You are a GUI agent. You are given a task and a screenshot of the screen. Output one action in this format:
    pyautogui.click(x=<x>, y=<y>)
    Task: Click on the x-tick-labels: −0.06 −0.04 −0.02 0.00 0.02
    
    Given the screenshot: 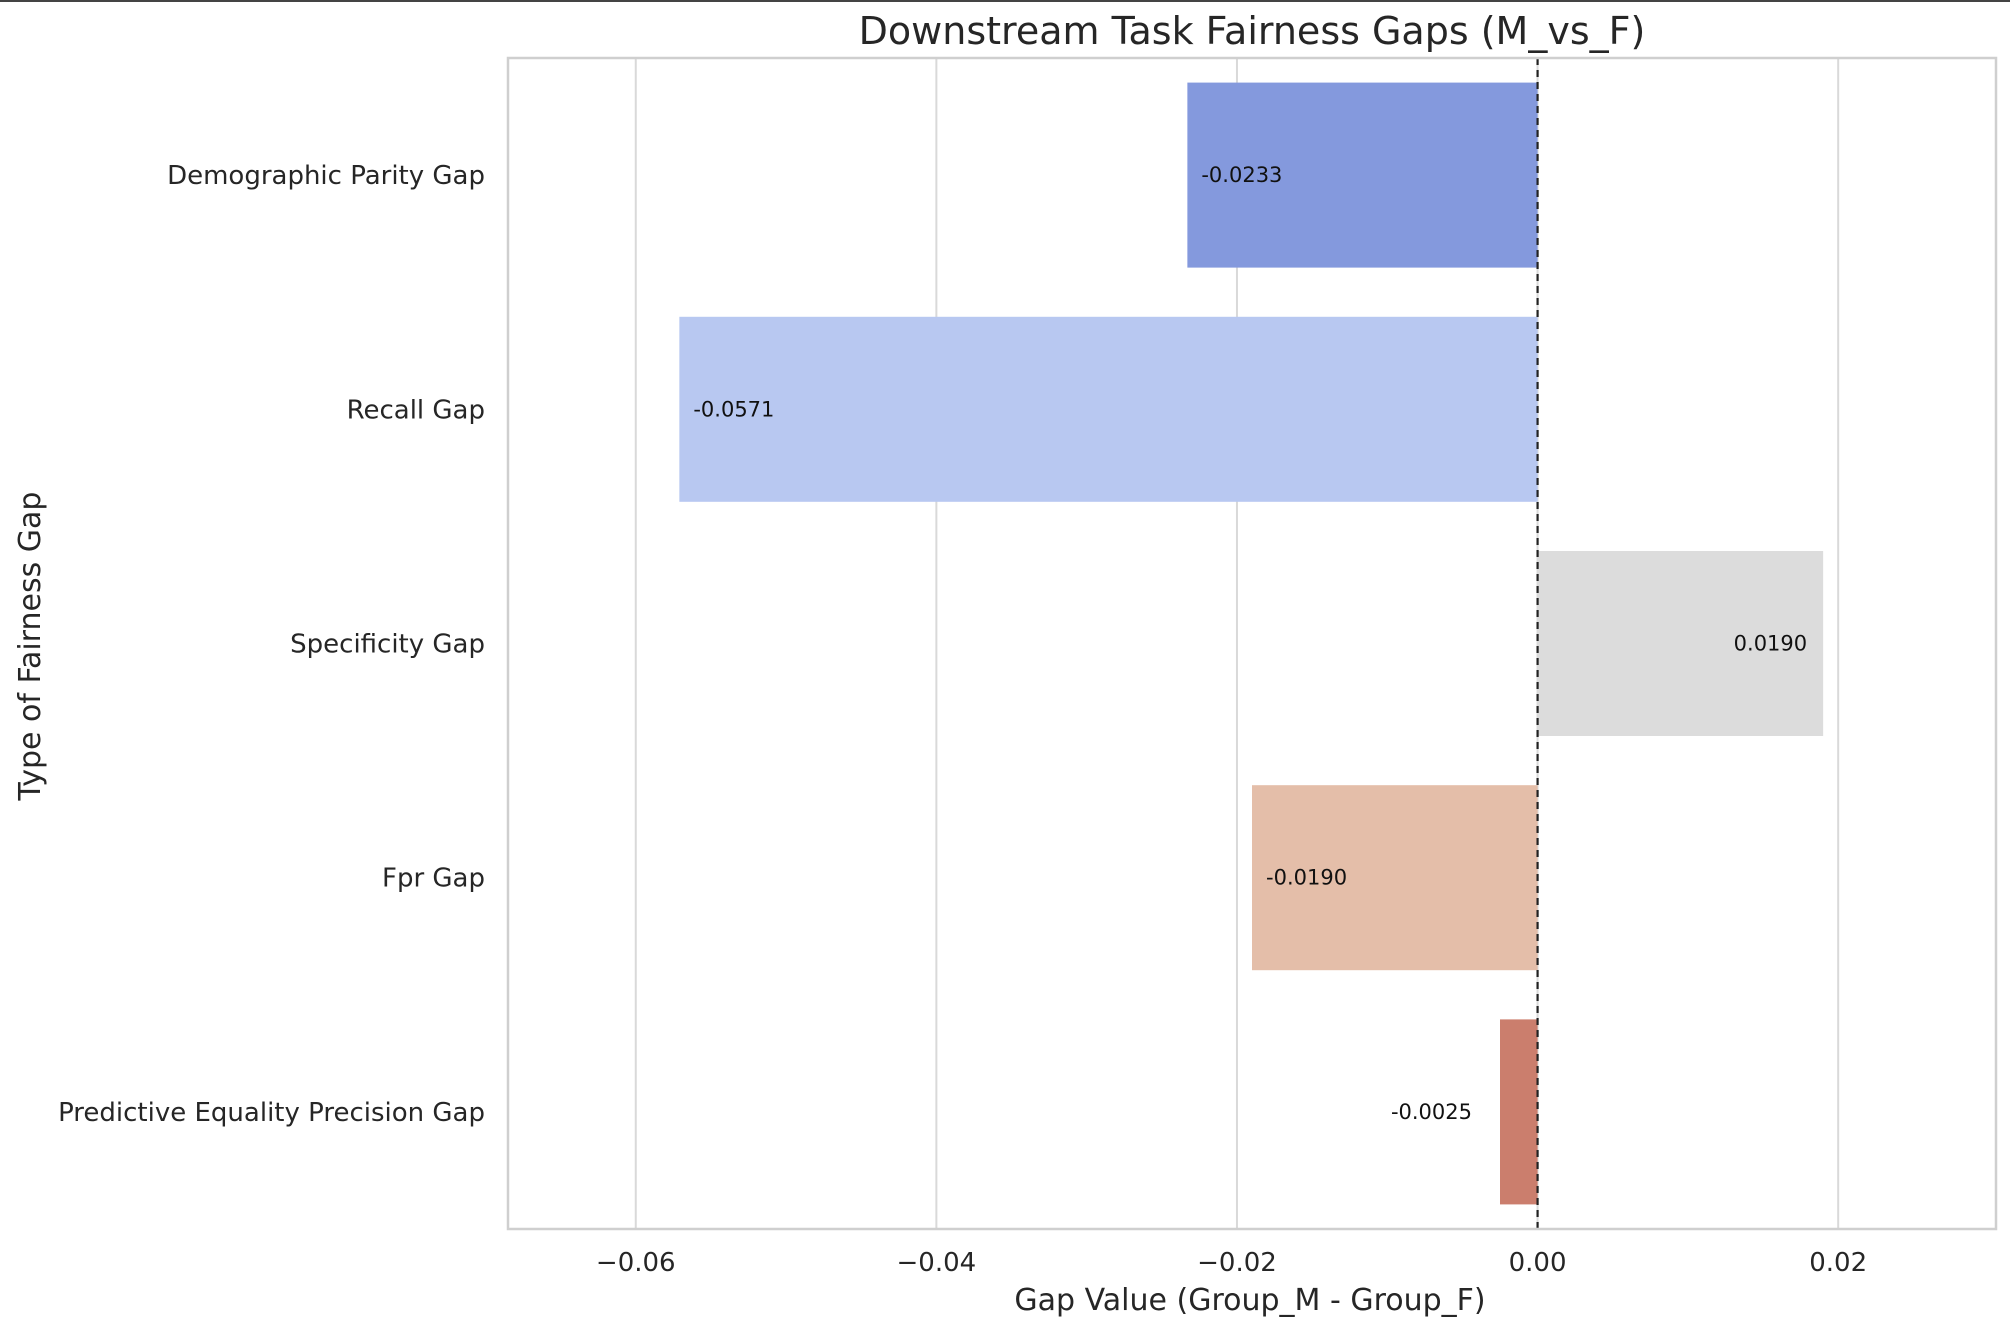 What is the action you would take?
    pyautogui.click(x=1231, y=1263)
    